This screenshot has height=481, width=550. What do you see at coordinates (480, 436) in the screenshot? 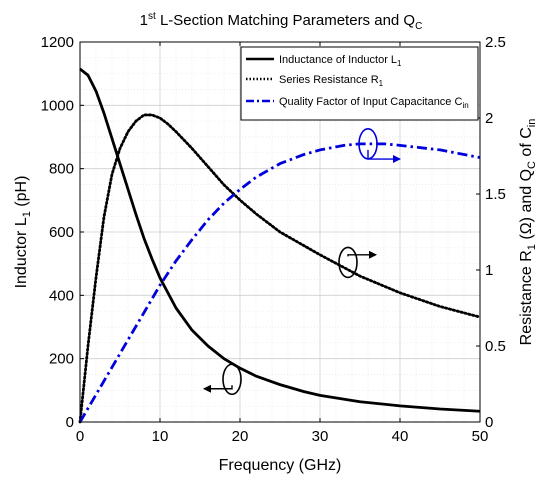
I see `x-tick-label: 50` at bounding box center [480, 436].